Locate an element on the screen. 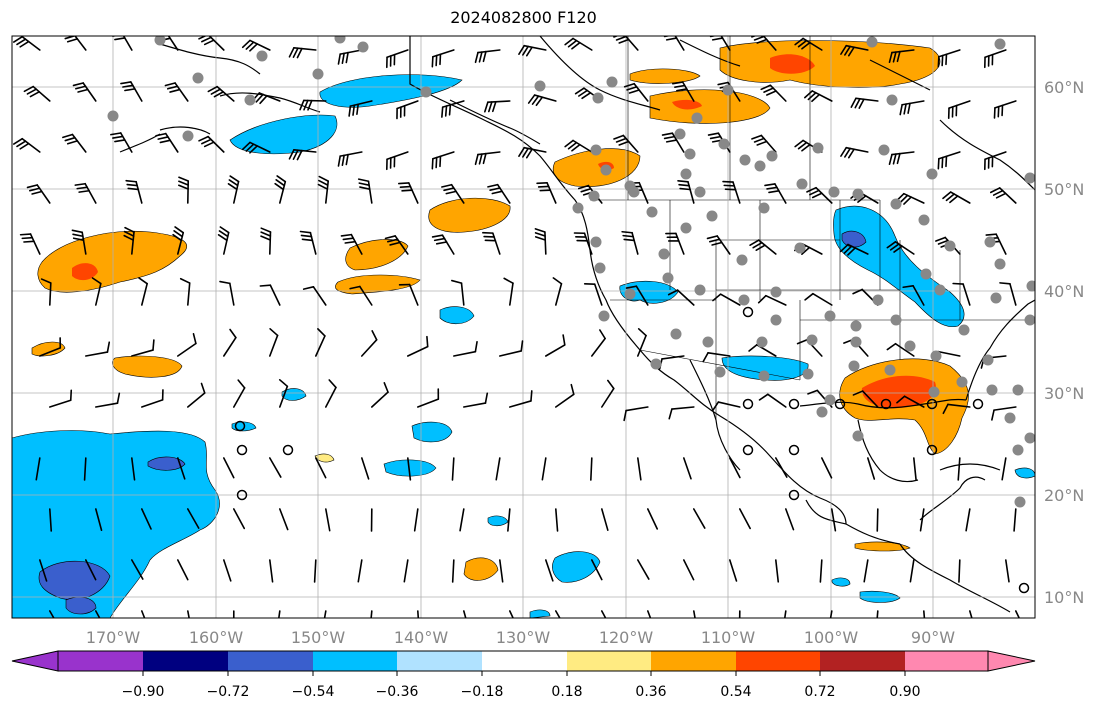 The width and height of the screenshot is (1105, 712). latitude-labels: 60°N 50°N 40°N 30°N 20°N 10°N is located at coordinates (1064, 342).